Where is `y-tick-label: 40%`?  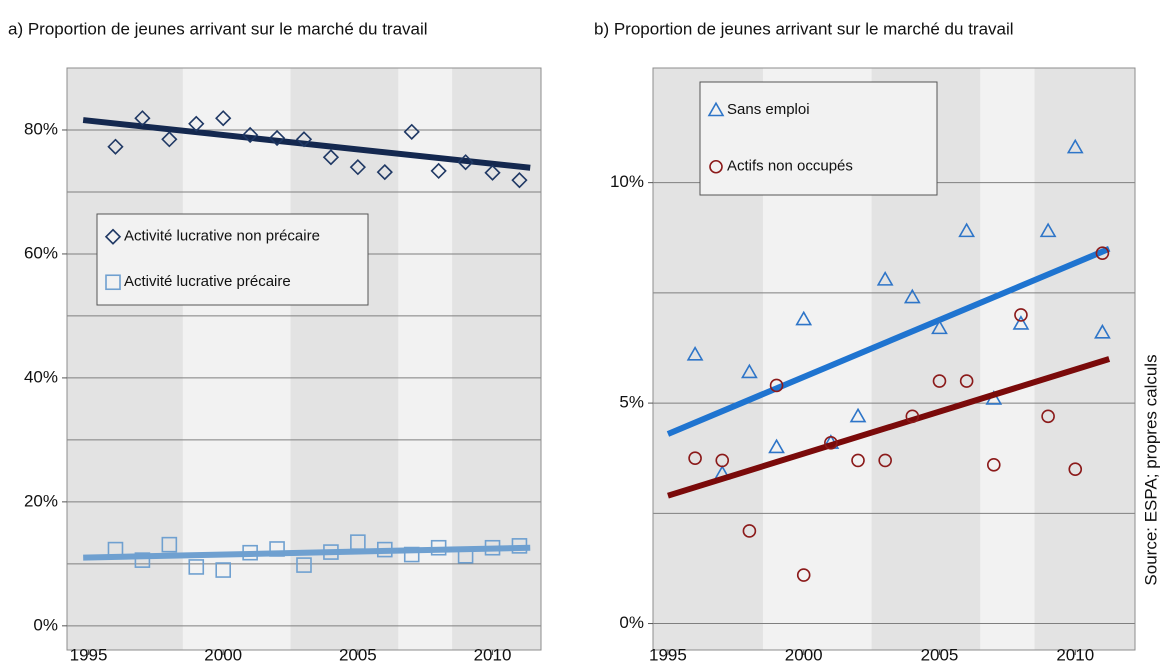
y-tick-label: 40% is located at coordinates (41, 376).